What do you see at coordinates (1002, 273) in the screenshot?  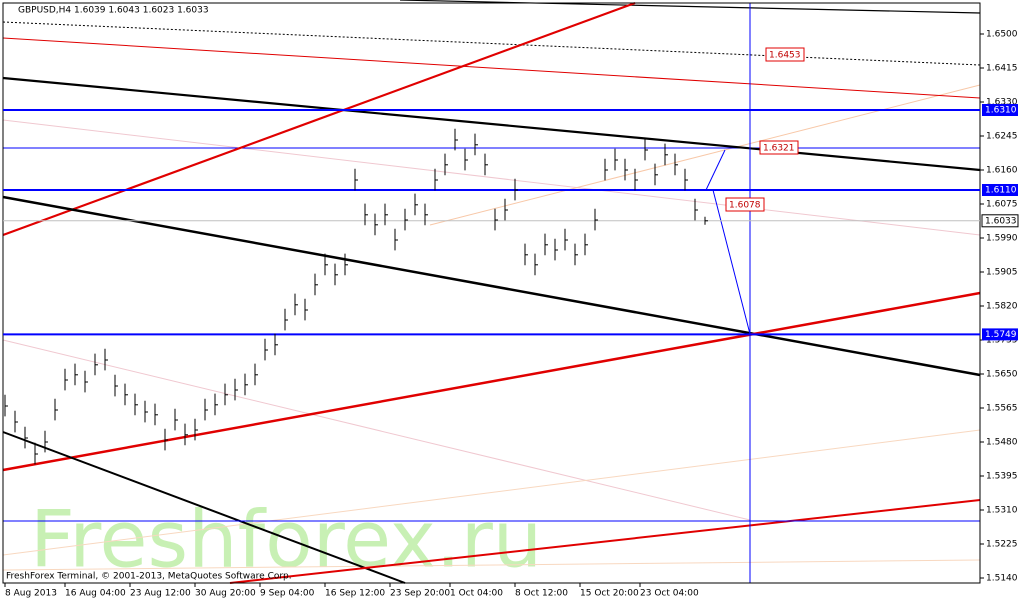 I see `y-tick-label: 1.5905` at bounding box center [1002, 273].